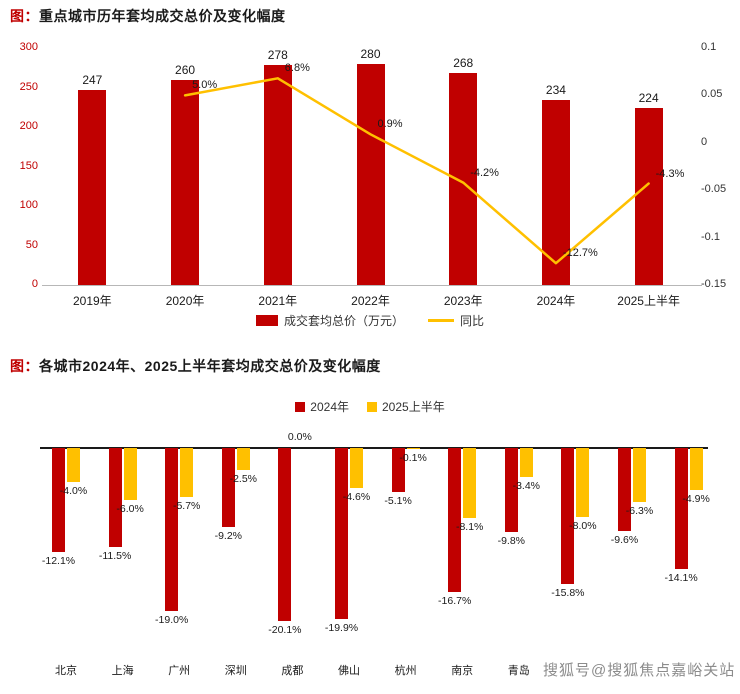  I want to click on chart1-legend: 成交套均总价（万元） 同比, so click(370, 320).